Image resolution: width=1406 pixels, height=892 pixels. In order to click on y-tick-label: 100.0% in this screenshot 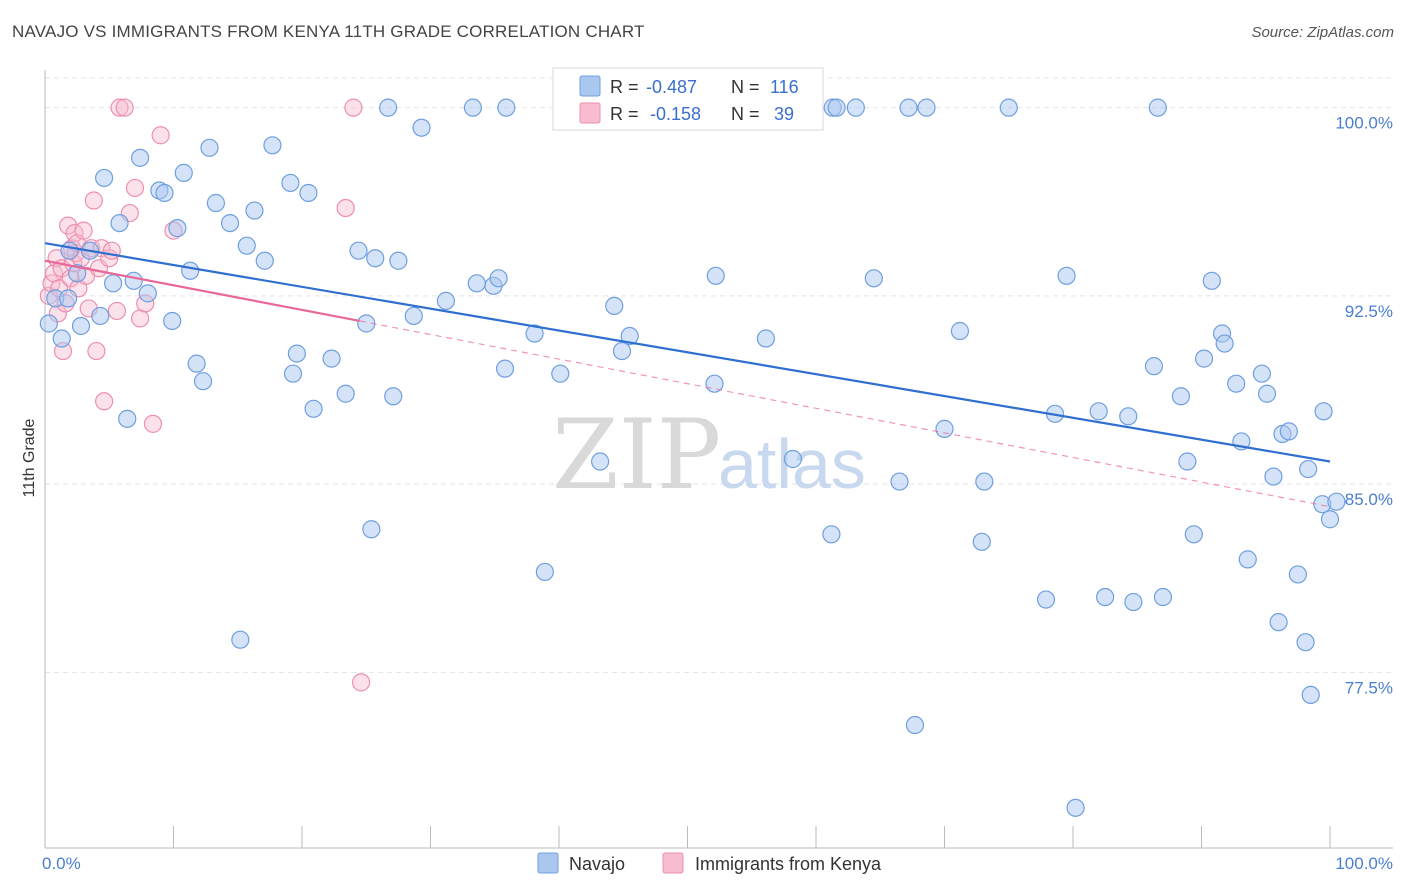, I will do `click(1364, 123)`.